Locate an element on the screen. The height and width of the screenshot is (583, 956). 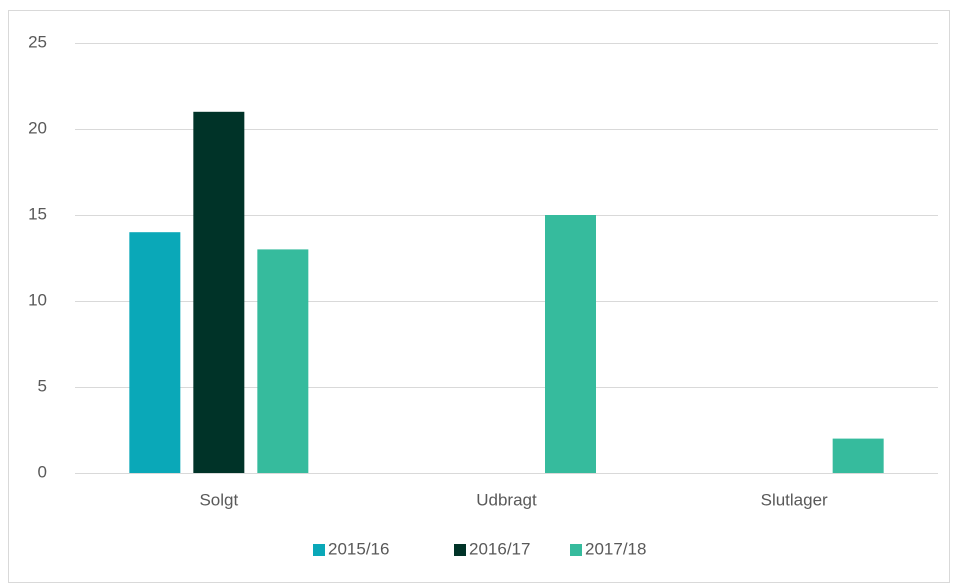
legend-label: 2017/18 is located at coordinates (615, 548).